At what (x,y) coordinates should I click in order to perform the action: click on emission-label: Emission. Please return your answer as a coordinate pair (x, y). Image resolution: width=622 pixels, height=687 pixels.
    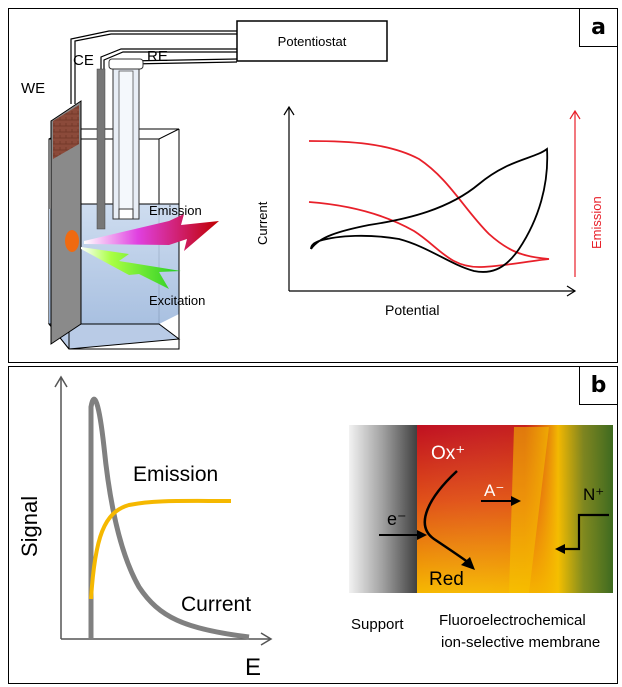
    Looking at the image, I should click on (175, 210).